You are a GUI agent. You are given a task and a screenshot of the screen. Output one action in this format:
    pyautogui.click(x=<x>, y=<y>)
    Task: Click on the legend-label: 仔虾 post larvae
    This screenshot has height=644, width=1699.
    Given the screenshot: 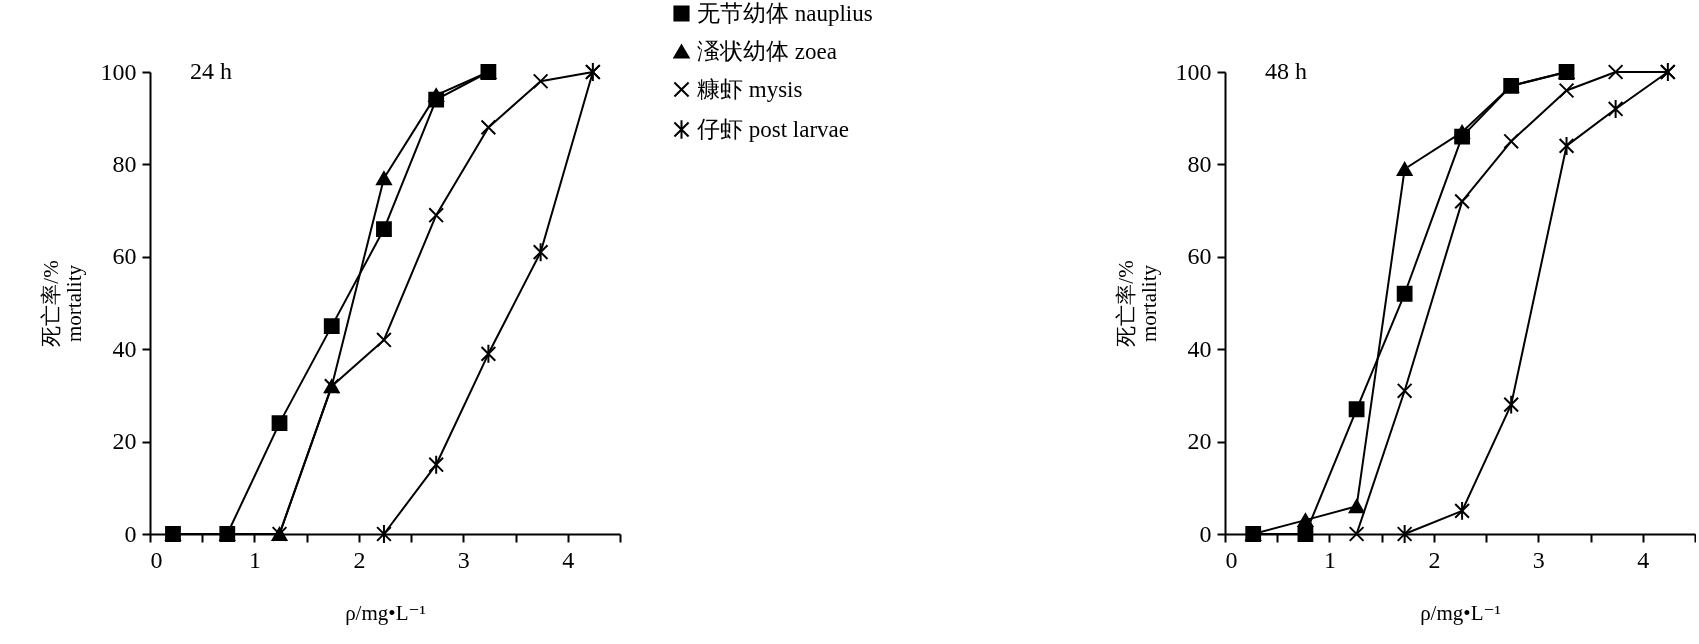 What is the action you would take?
    pyautogui.click(x=773, y=129)
    